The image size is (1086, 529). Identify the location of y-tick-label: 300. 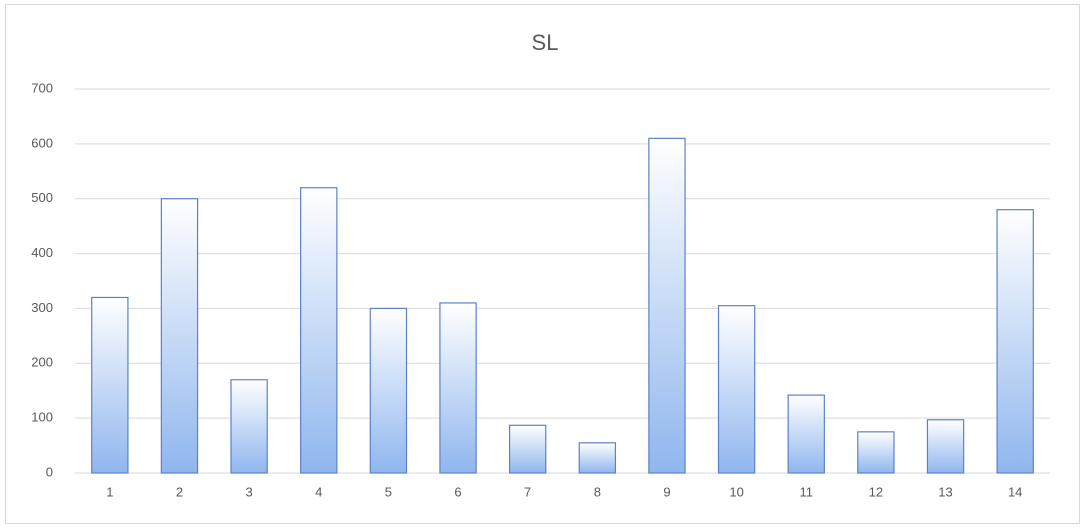
(42, 307).